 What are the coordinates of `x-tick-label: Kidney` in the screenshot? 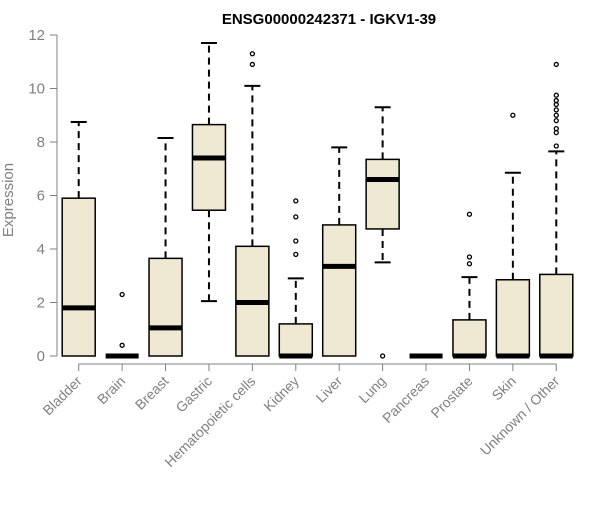 It's located at (281, 394).